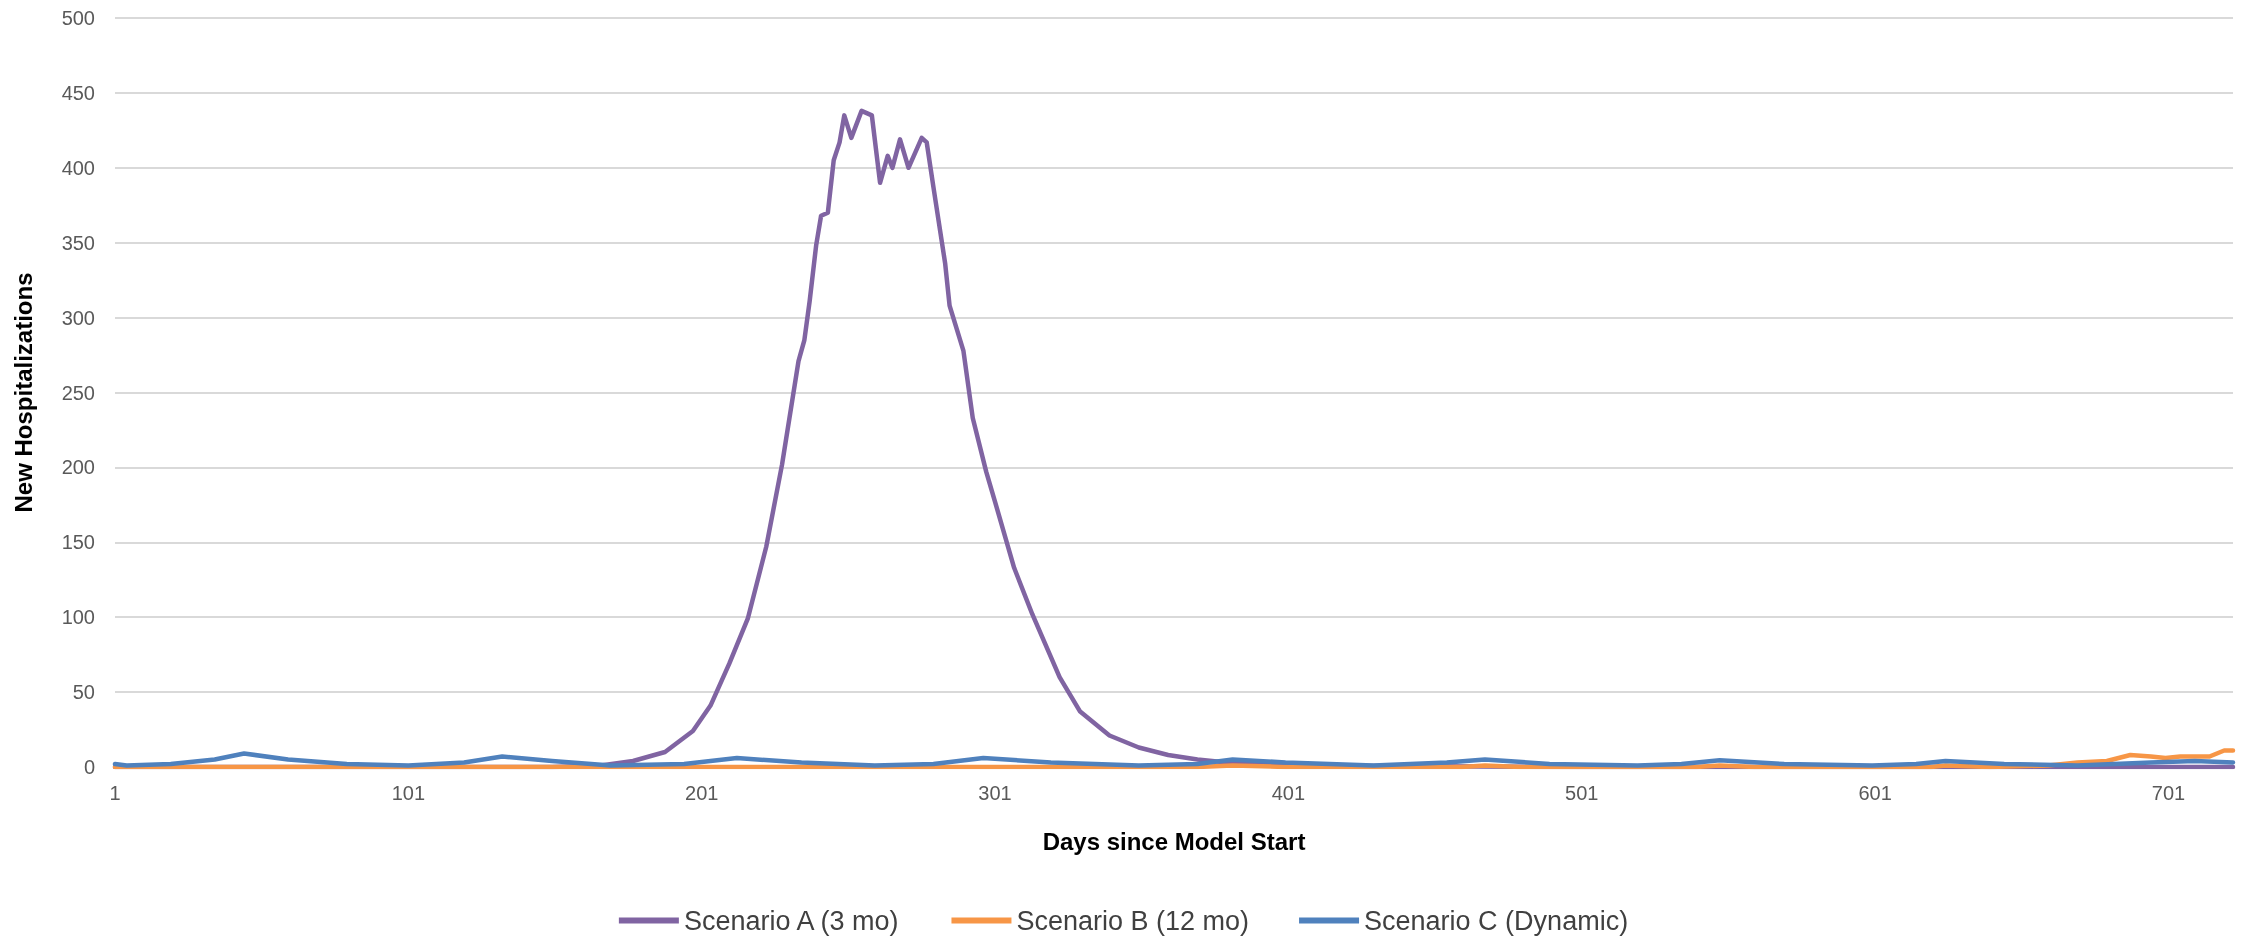  I want to click on x-tick-label: 301, so click(995, 793).